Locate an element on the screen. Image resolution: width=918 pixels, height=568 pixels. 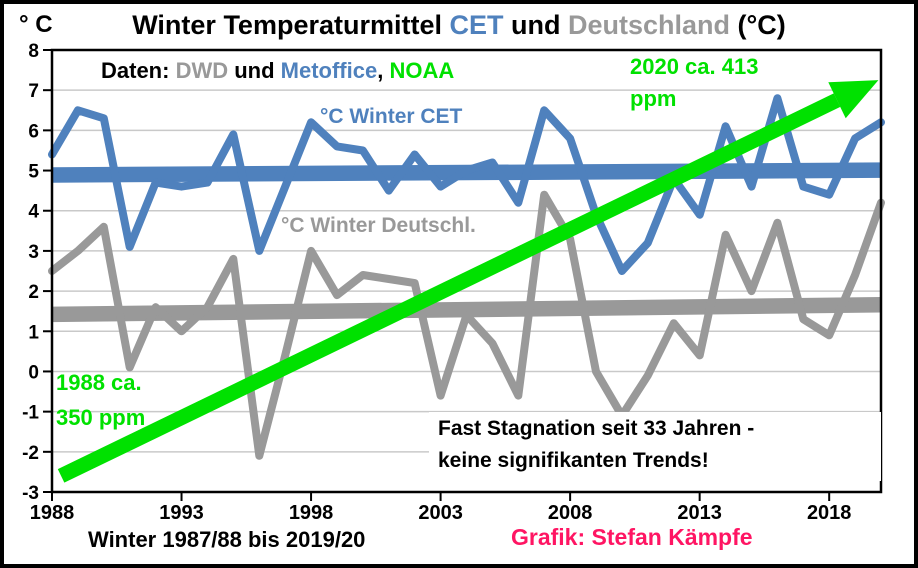
series-label-deutschland: °C Winter Deutschl. is located at coordinates (378, 225).